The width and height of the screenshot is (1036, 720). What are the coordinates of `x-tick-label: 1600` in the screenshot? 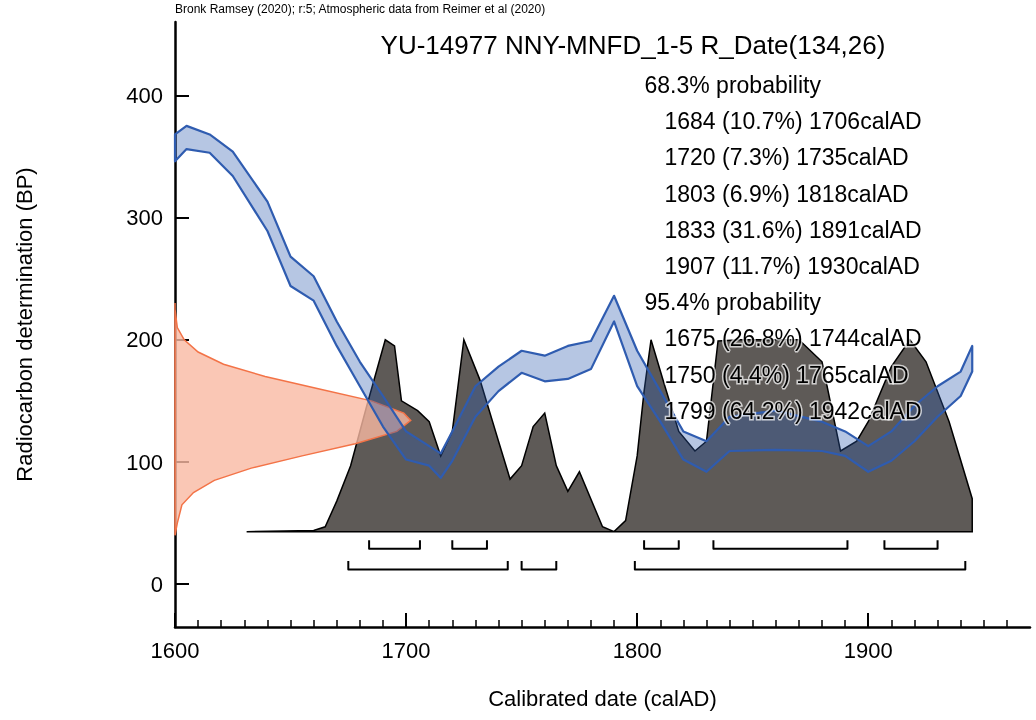 It's located at (175, 650).